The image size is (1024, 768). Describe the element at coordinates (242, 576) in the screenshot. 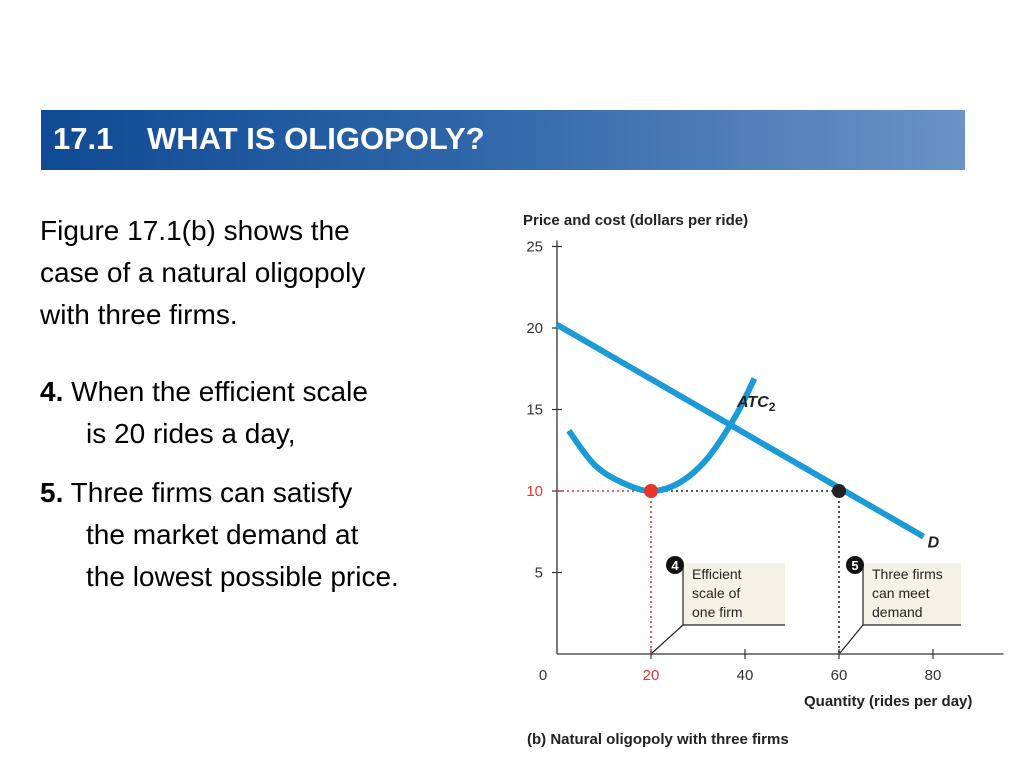

I see `point-5-line: the lowest possible price.` at that location.